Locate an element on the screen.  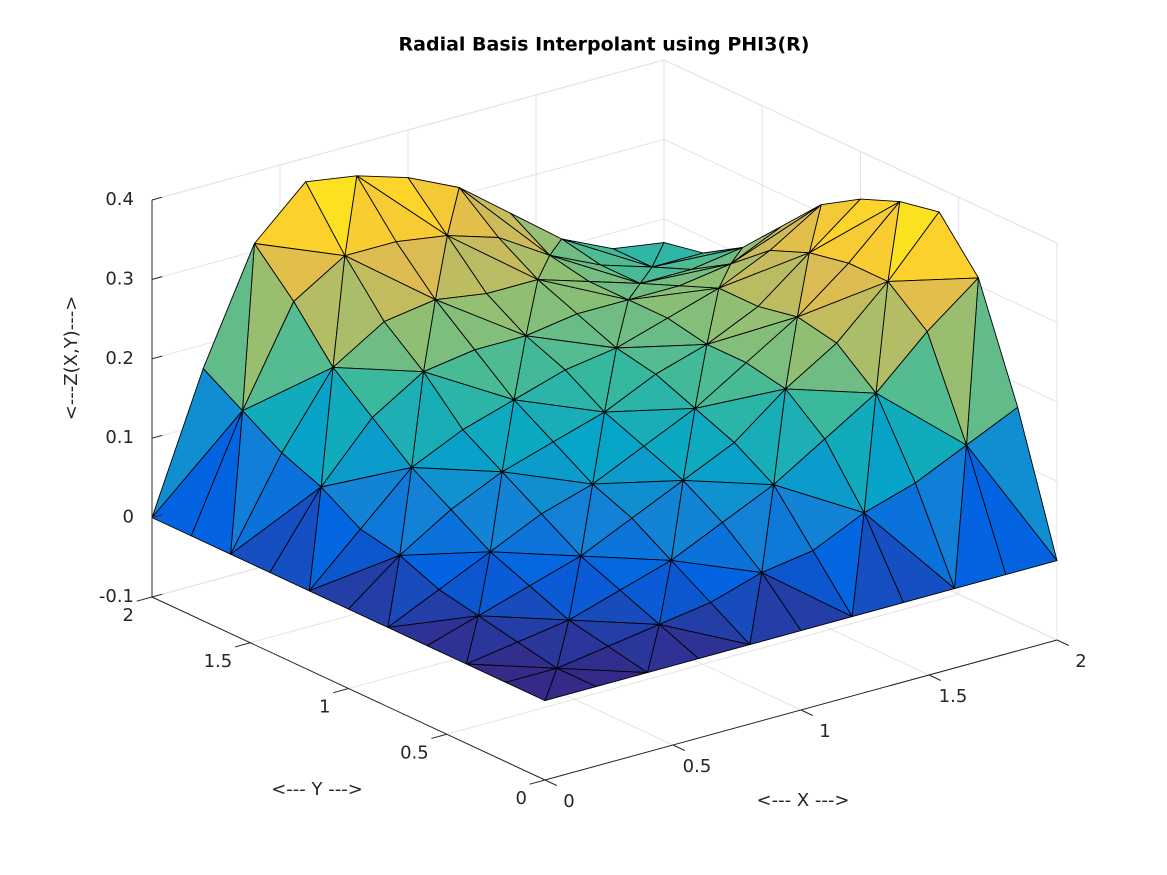
chart-title: Radial Basis Interpolant using PHI3(R) is located at coordinates (604, 45).